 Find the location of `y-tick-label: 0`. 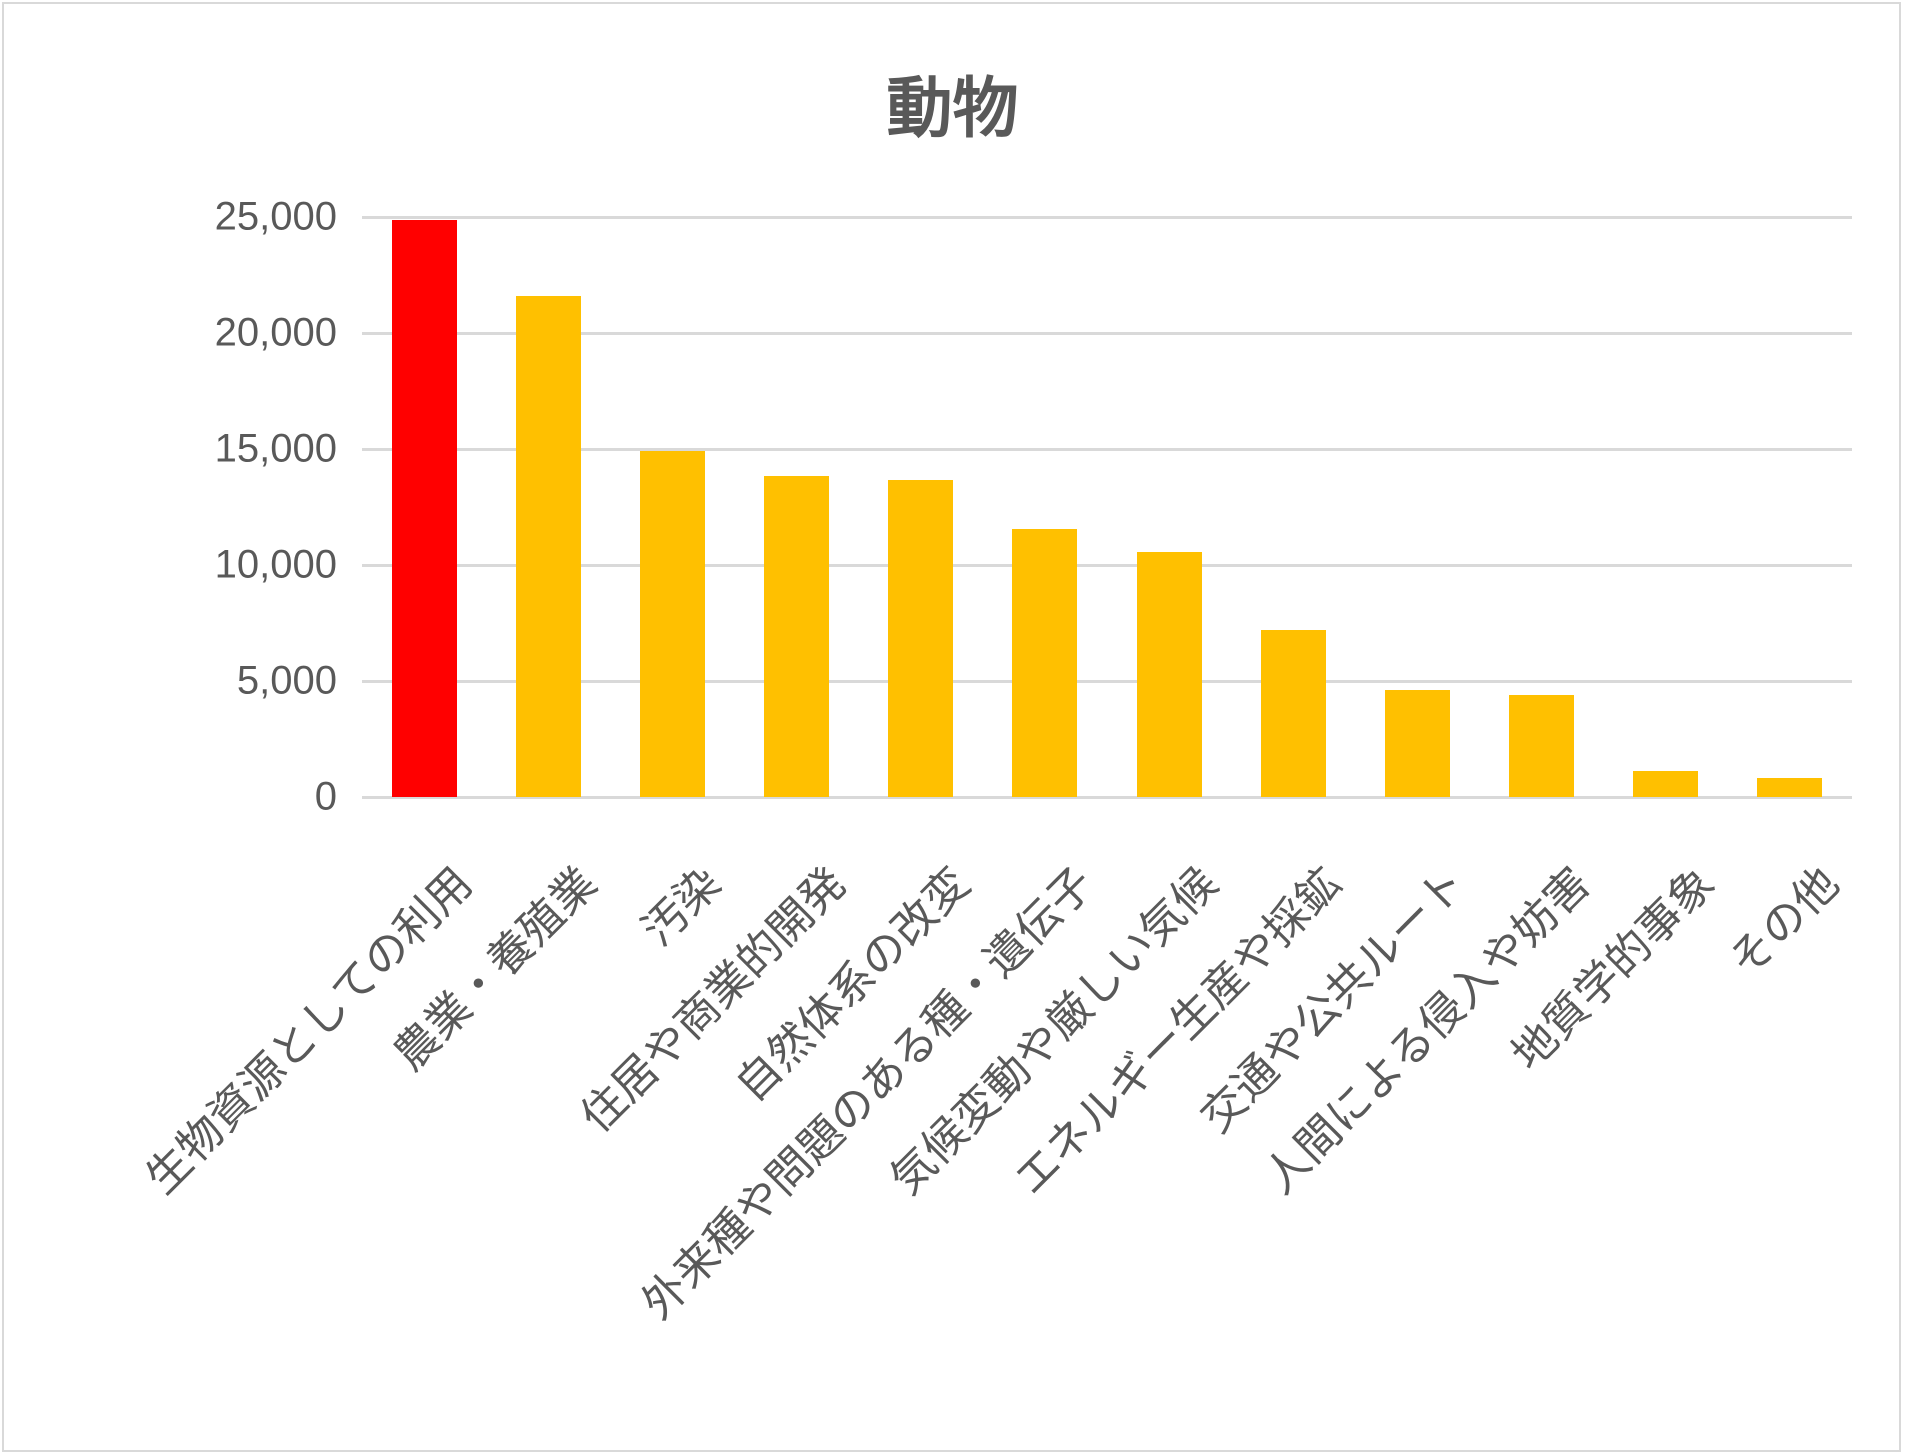

y-tick-label: 0 is located at coordinates (325, 796).